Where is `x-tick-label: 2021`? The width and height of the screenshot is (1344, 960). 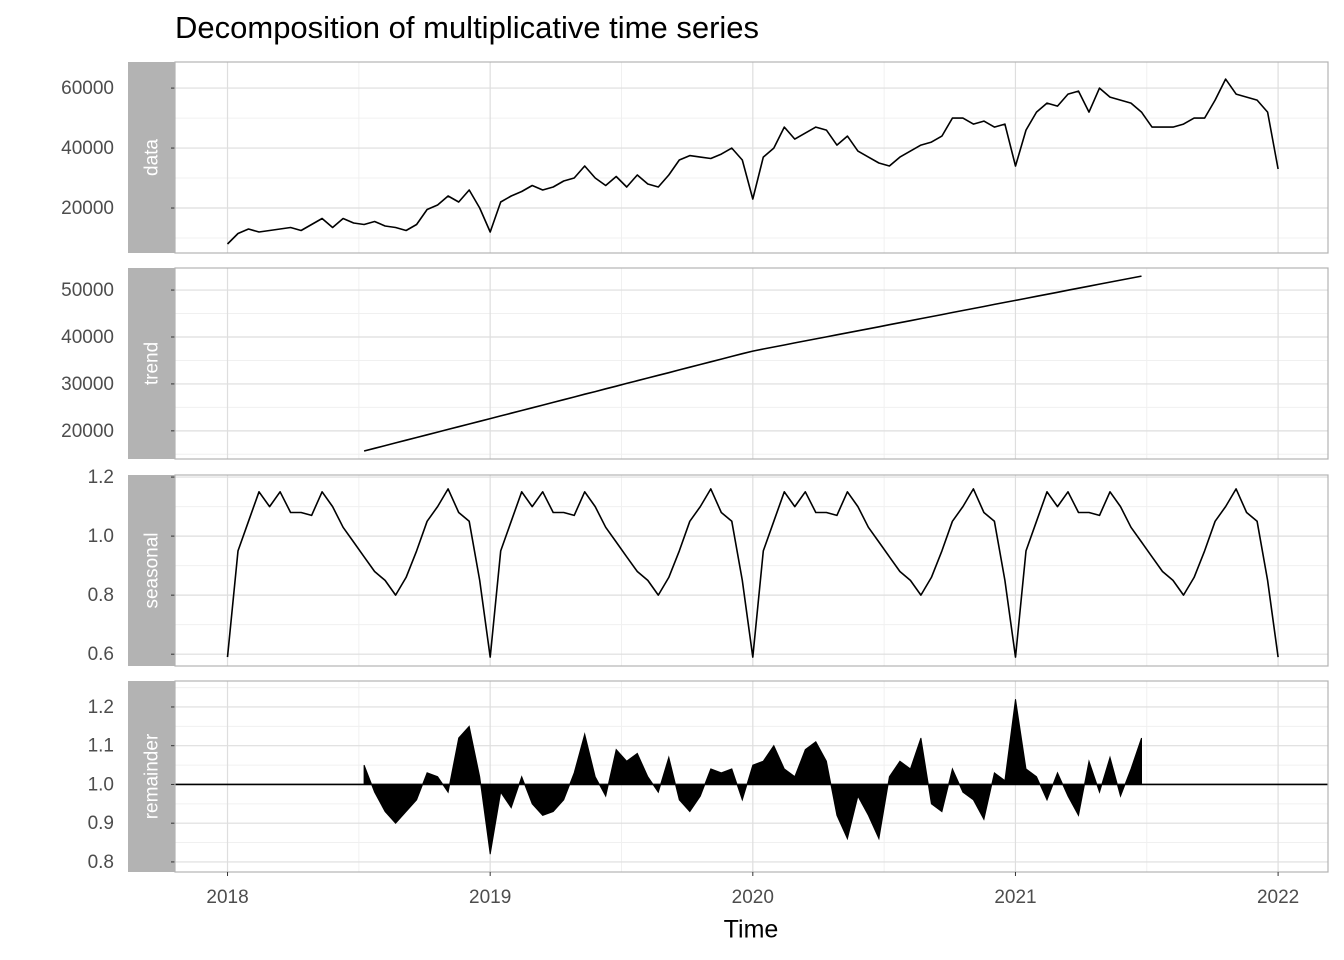 x-tick-label: 2021 is located at coordinates (1015, 897).